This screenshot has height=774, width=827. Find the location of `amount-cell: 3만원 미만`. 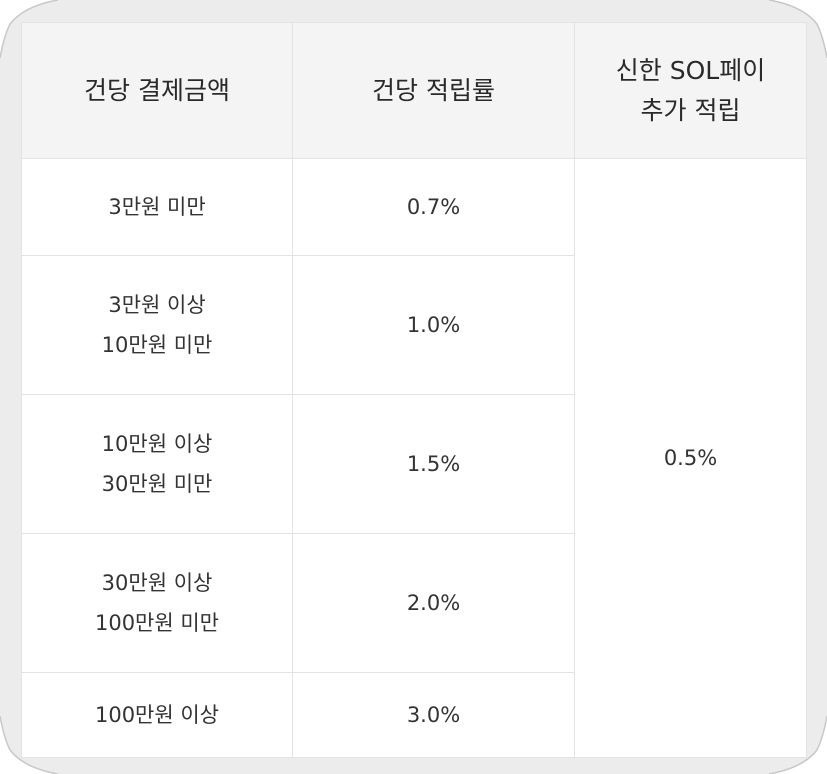

amount-cell: 3만원 미만 is located at coordinates (157, 207).